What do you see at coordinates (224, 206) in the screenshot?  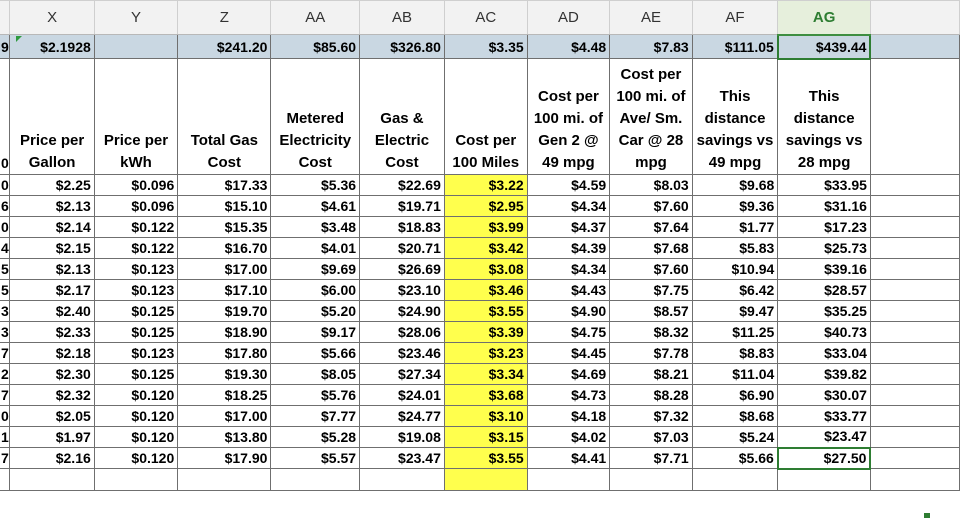 I see `table-cell: $15.10` at bounding box center [224, 206].